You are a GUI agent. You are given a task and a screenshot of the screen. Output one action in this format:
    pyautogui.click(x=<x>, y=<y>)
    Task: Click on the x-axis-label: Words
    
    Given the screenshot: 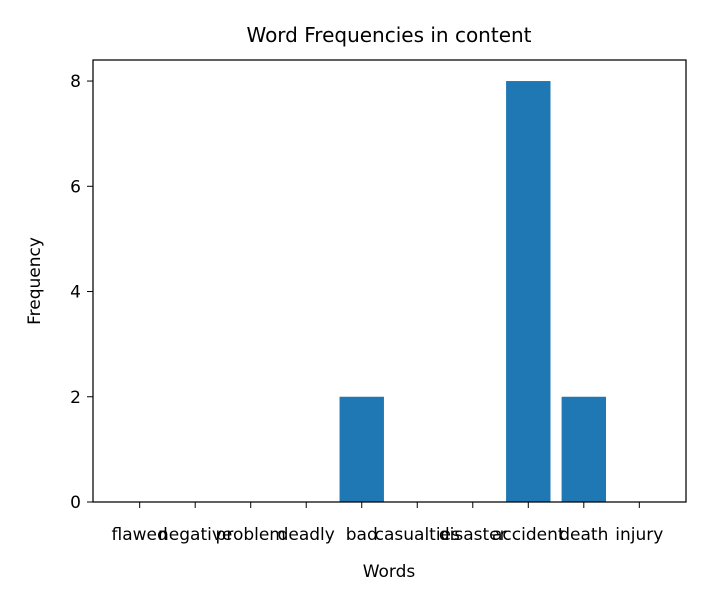 What is the action you would take?
    pyautogui.click(x=389, y=572)
    